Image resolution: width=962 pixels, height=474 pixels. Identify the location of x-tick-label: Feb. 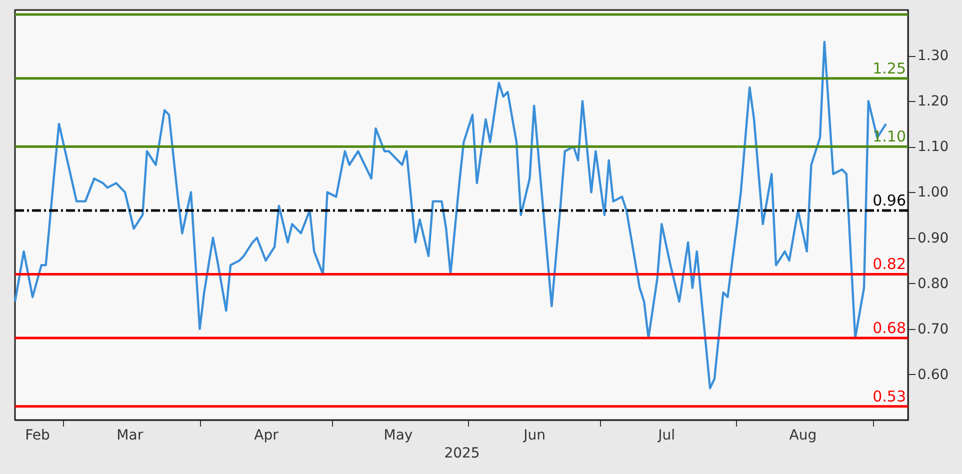
(37, 436).